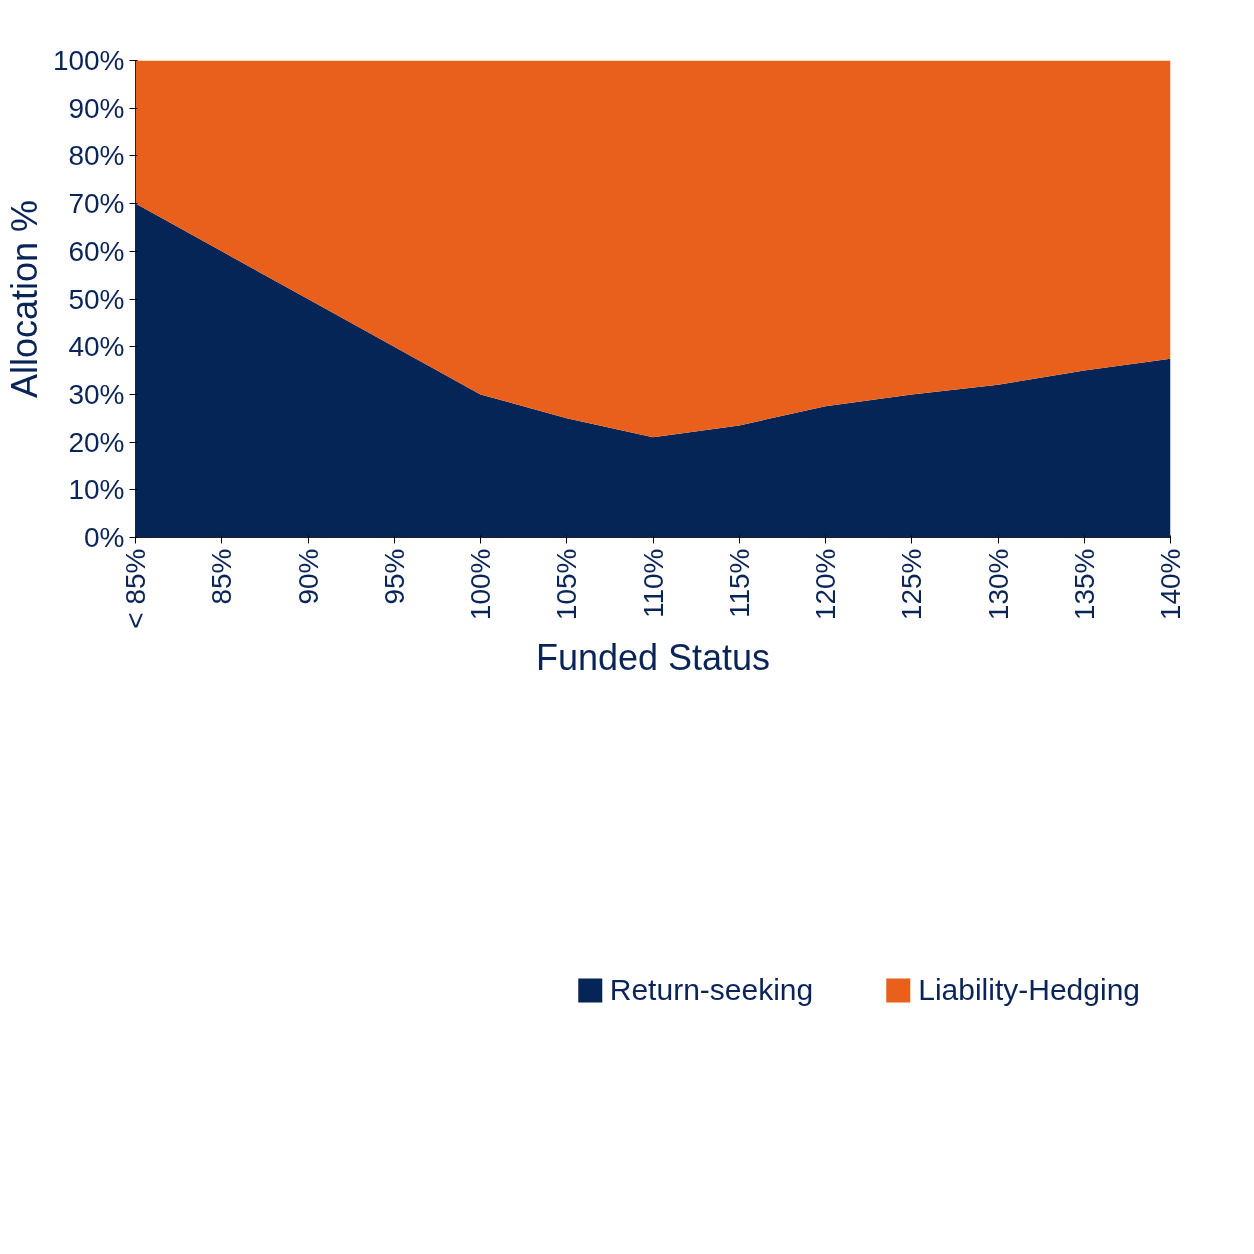 The image size is (1254, 1254). Describe the element at coordinates (96, 442) in the screenshot. I see `y-tick-label: 20%` at that location.